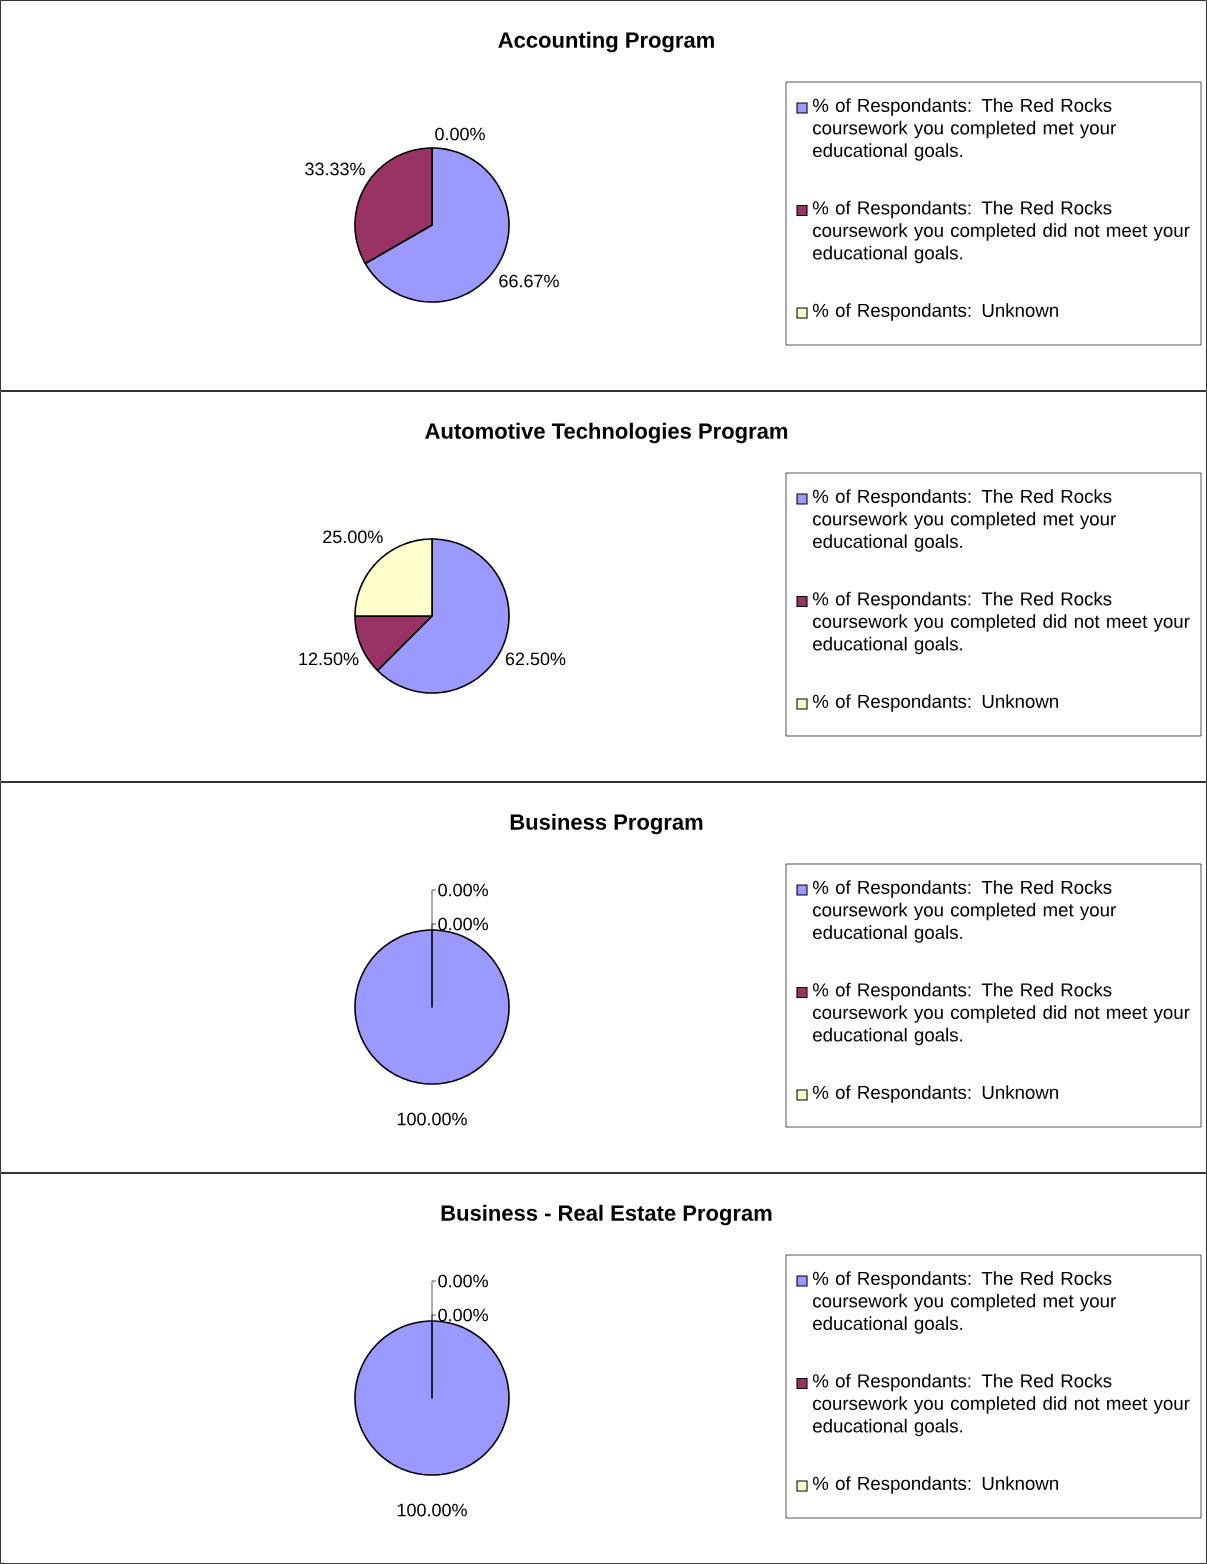 This screenshot has width=1207, height=1564. I want to click on chart-title: Business - Real Estate Program, so click(606, 1215).